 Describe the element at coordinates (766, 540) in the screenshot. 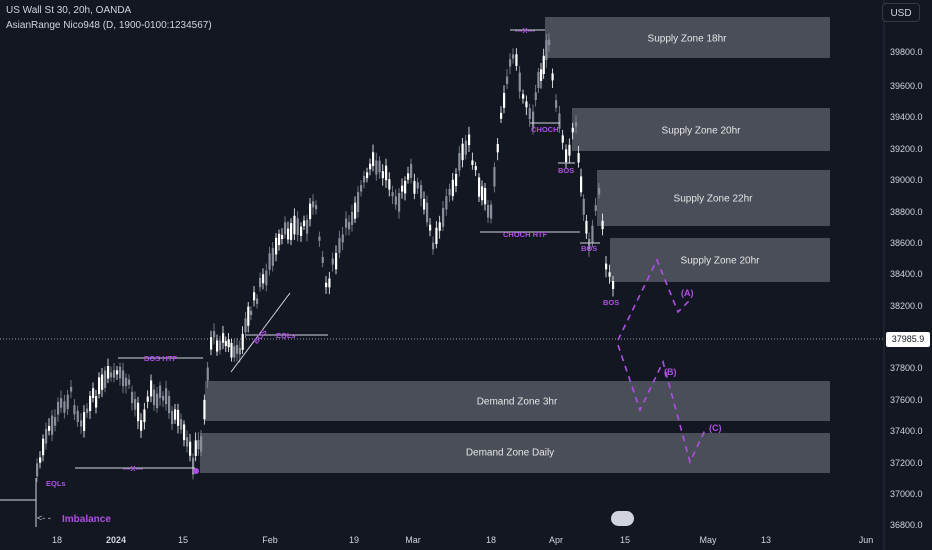

I see `time-tick: 13` at that location.